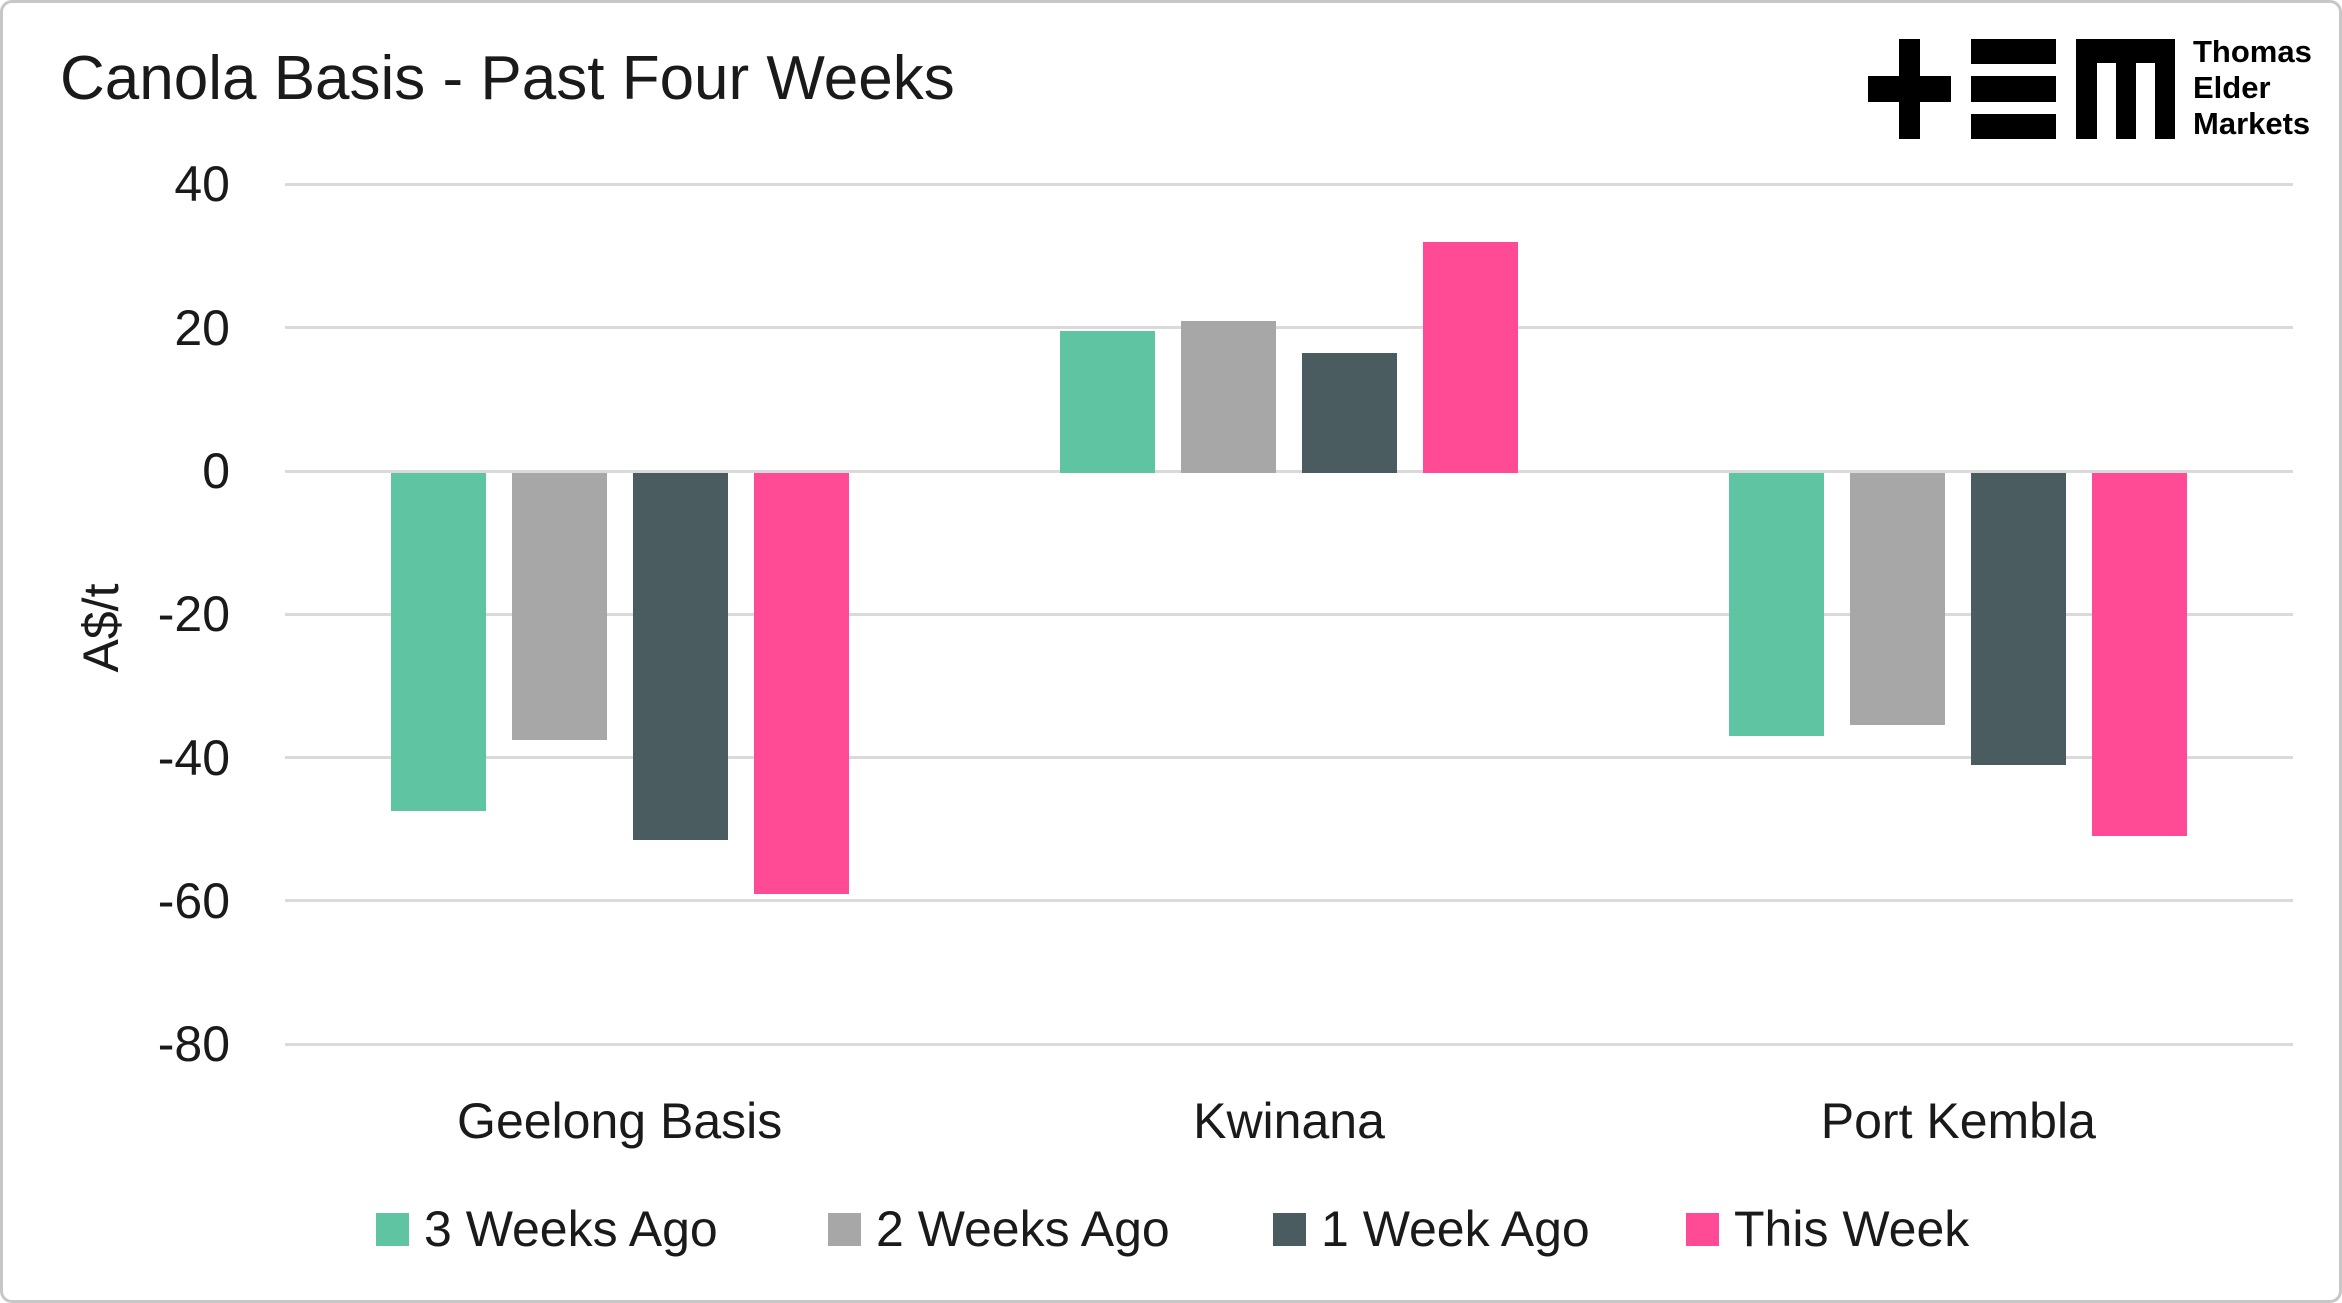 This screenshot has height=1303, width=2342. I want to click on legend-swatch-this-week, so click(1702, 1229).